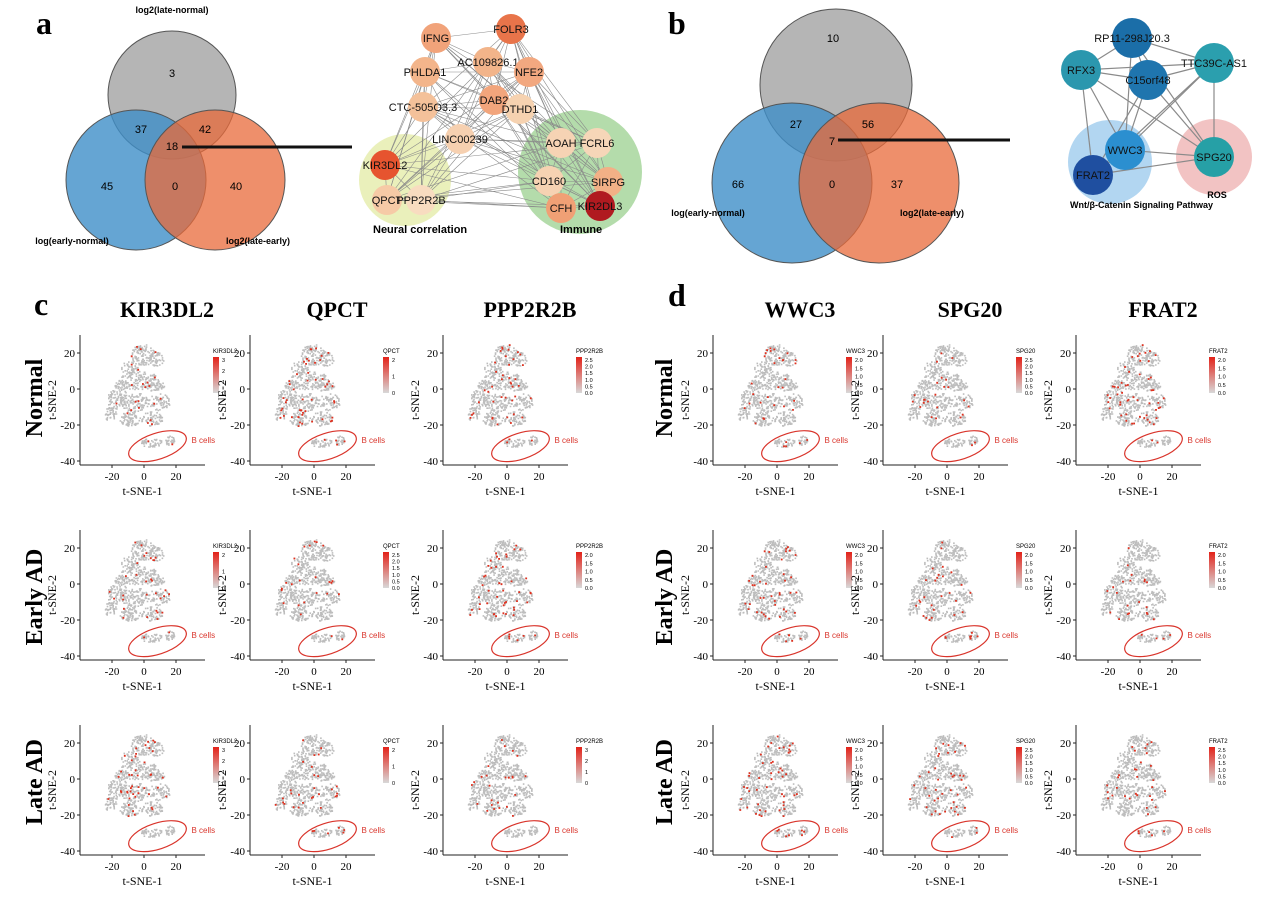 The height and width of the screenshot is (898, 1268). I want to click on module-label-ros: ROS, so click(1217, 195).